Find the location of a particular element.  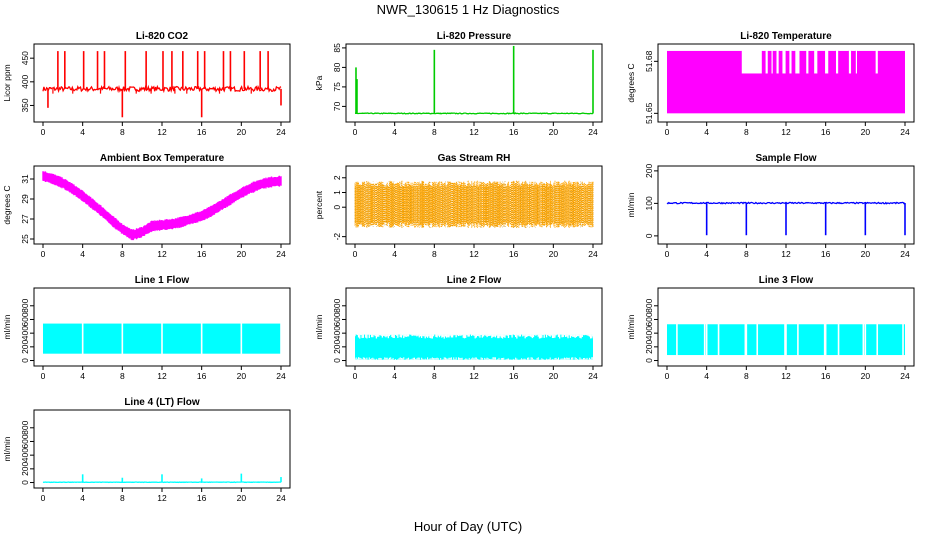

panel-title: Line 2 Flow is located at coordinates (474, 280).